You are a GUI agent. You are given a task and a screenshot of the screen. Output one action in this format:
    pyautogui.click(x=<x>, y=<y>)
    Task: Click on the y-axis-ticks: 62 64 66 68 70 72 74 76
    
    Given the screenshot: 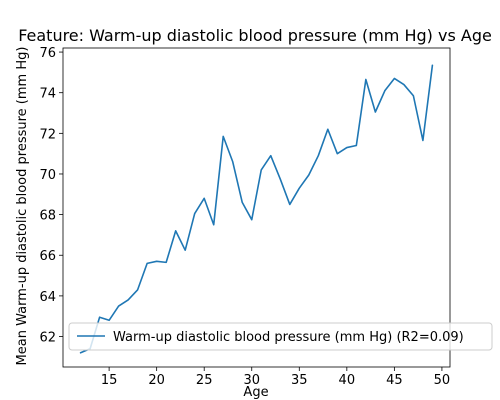 What is the action you would take?
    pyautogui.click(x=51, y=196)
    